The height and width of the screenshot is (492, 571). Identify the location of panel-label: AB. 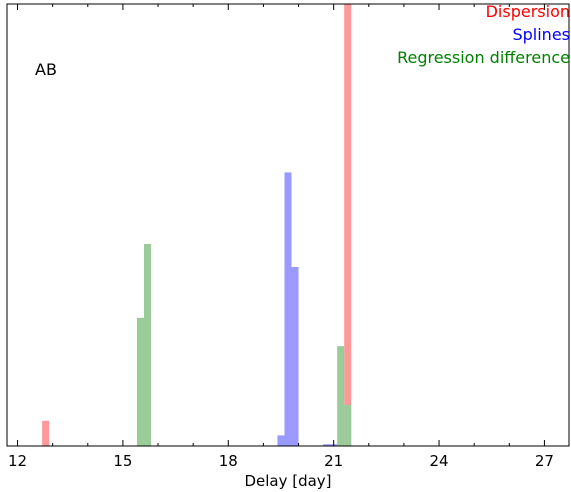
(46, 69).